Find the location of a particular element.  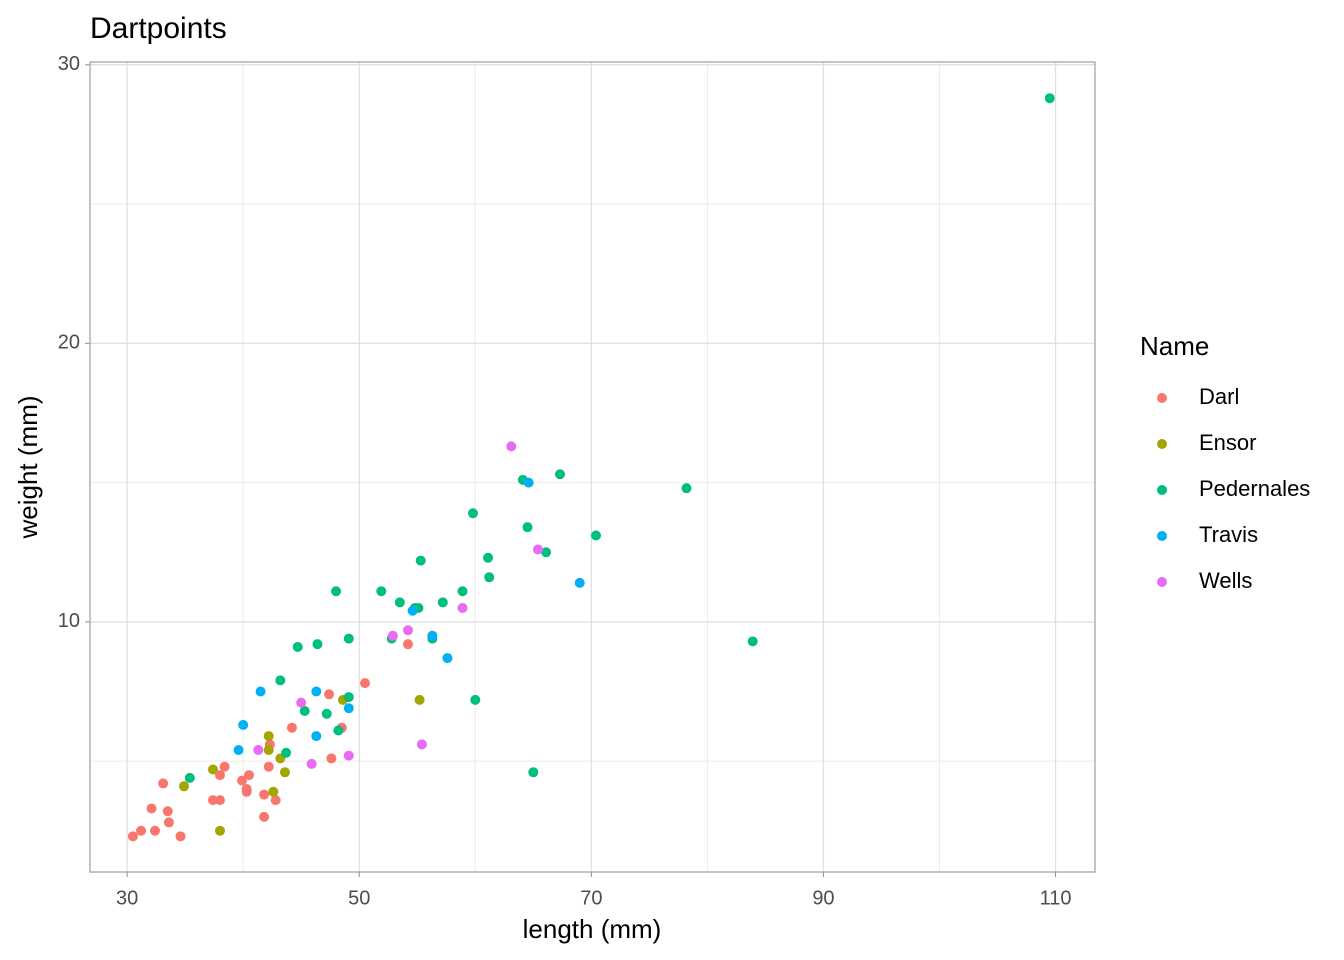

x-axis-label: length (mm) is located at coordinates (592, 929).